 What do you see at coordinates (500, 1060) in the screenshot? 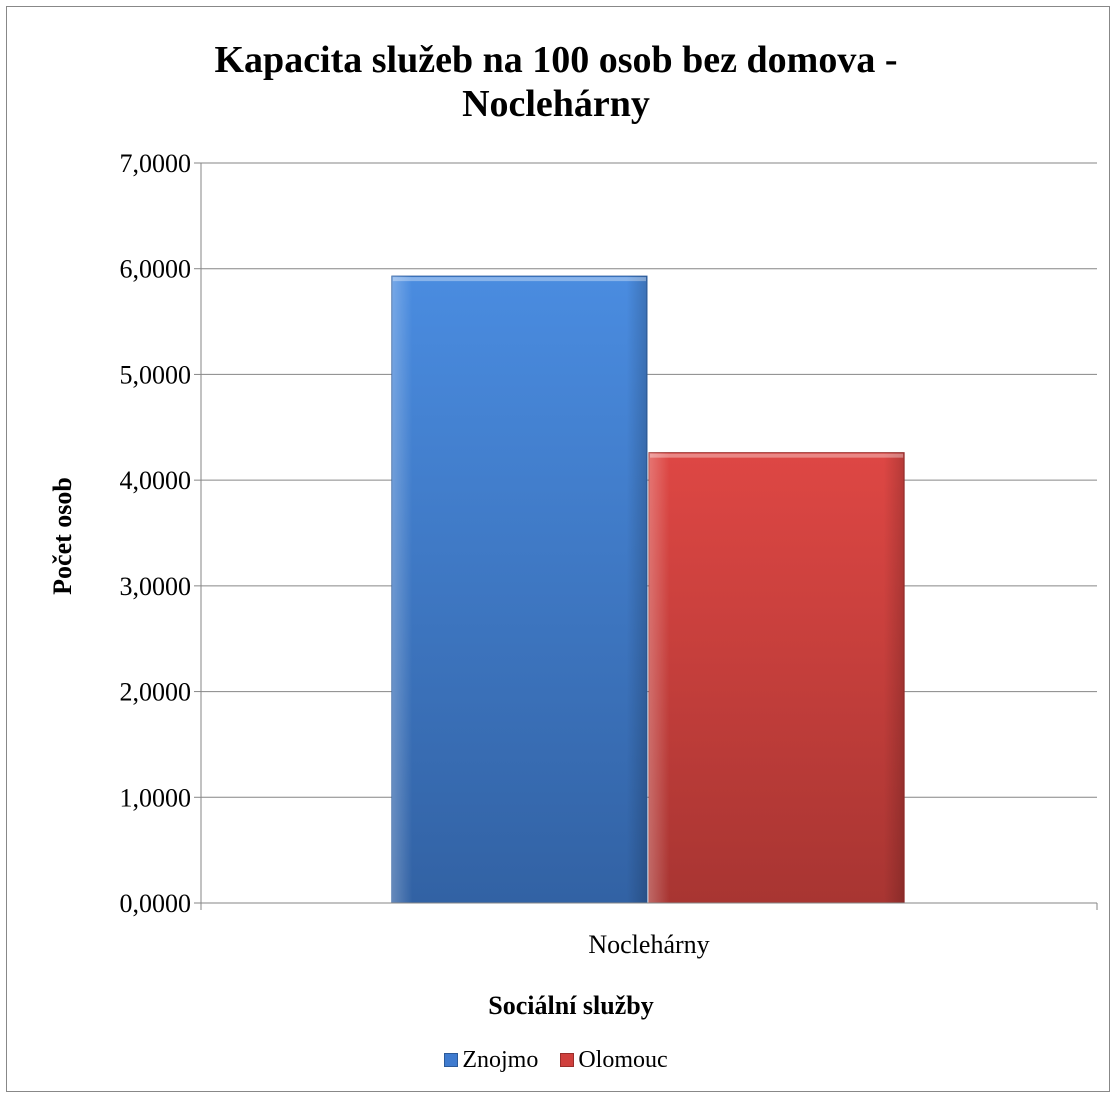
I see `legend-label-znojmo: Znojmo` at bounding box center [500, 1060].